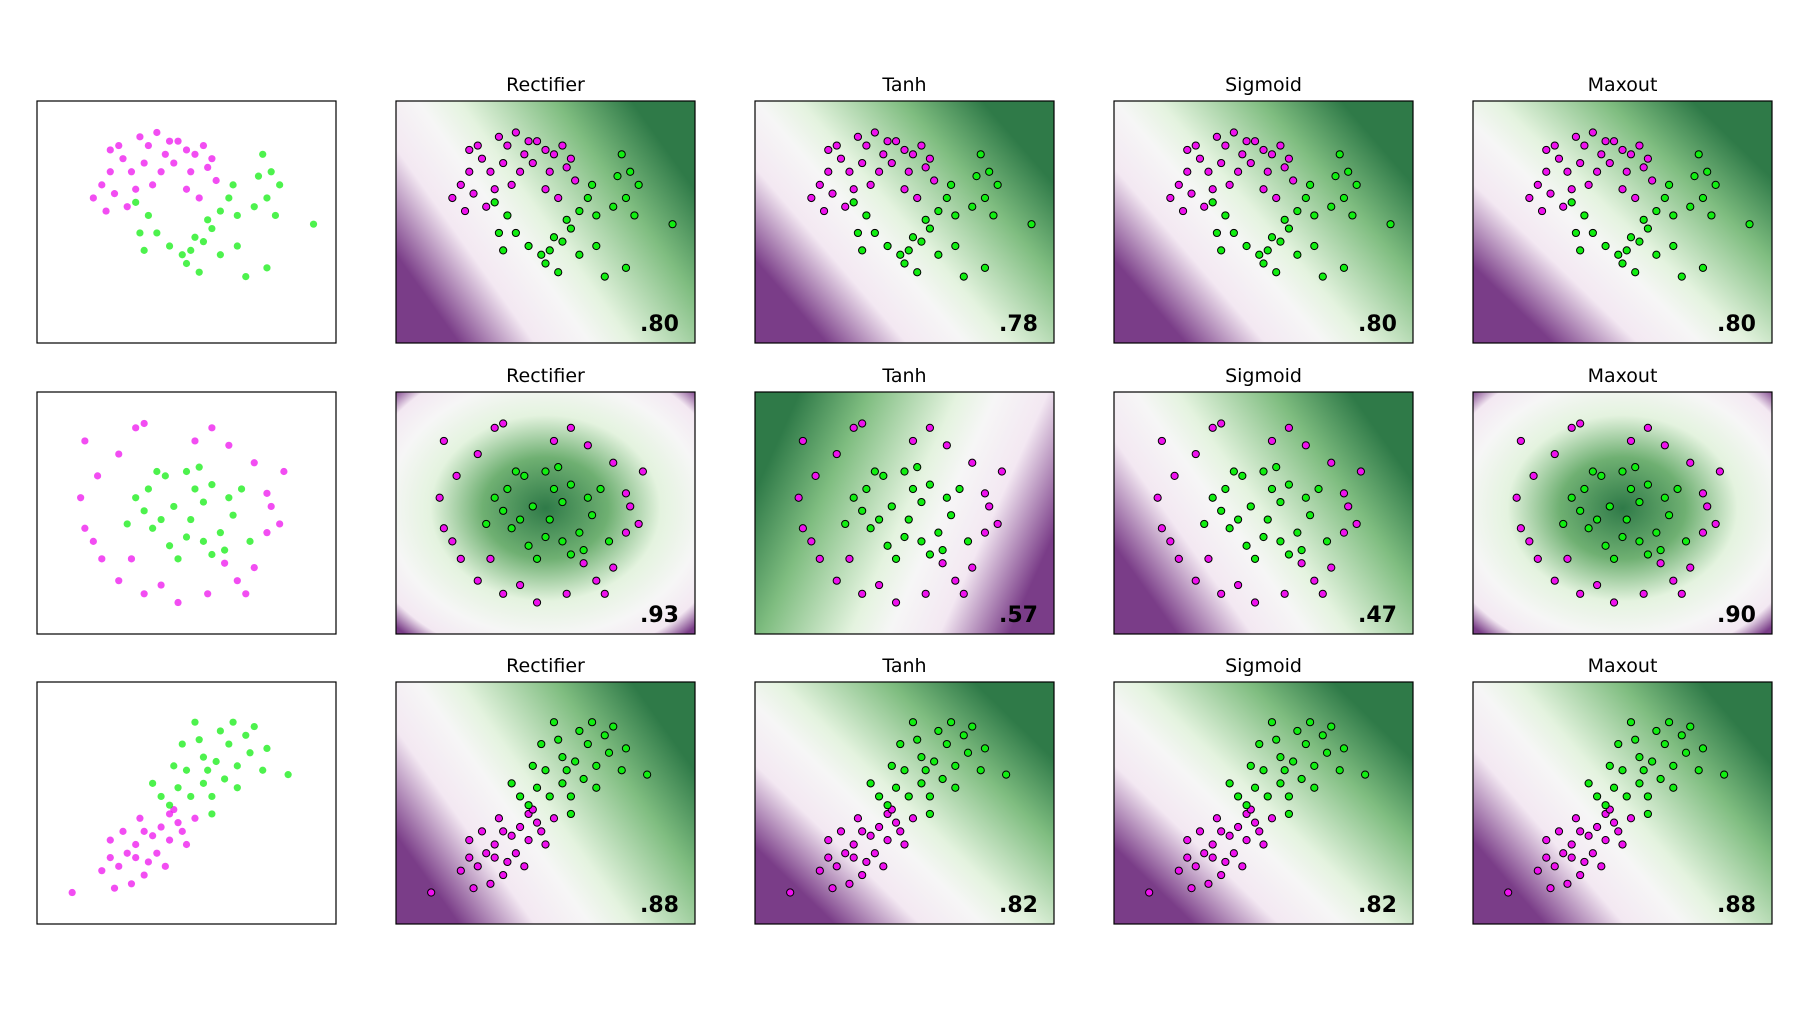 The height and width of the screenshot is (1019, 1800). I want to click on accuracy-score: .57, so click(1018, 615).